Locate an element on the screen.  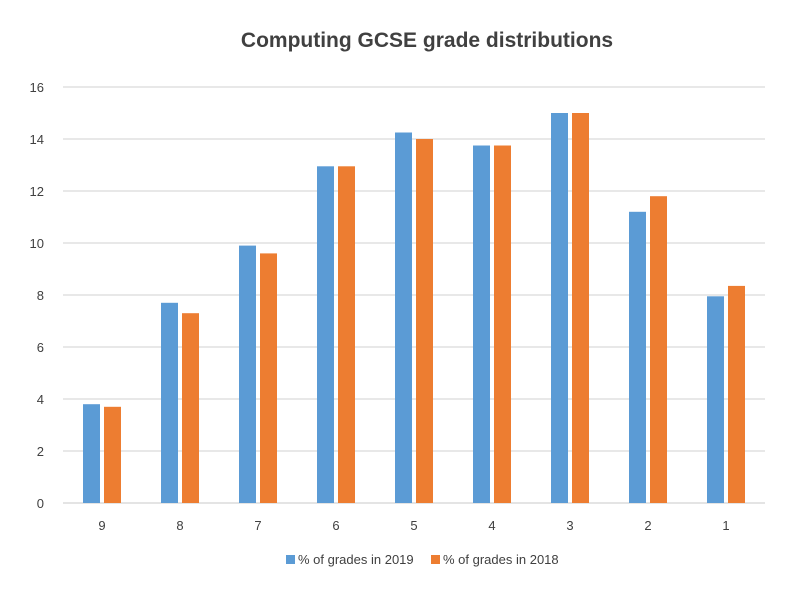
y-tick-label: 16 is located at coordinates (37, 87).